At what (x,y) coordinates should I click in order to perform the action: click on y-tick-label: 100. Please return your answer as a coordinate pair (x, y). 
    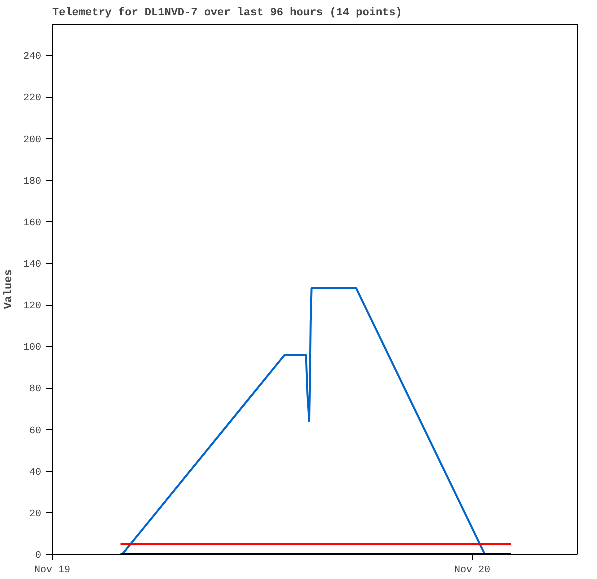
    Looking at the image, I should click on (32, 348).